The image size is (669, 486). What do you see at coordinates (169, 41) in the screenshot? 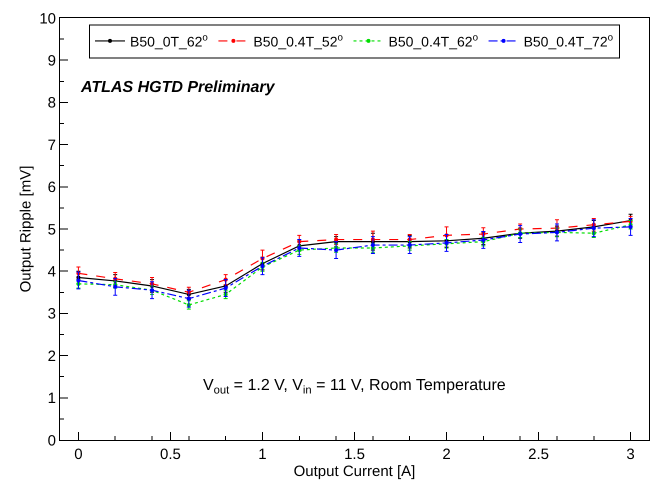
I see `legend-label: B50_0T_62$^{o}$` at bounding box center [169, 41].